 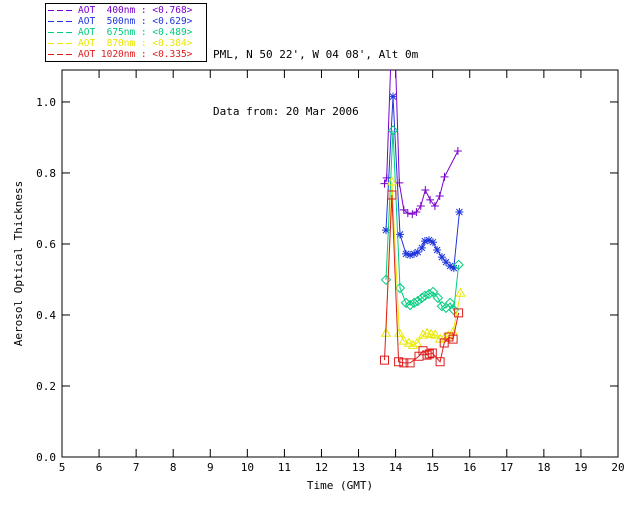 I want to click on legend-label: AOT 870nm : <0.384>, so click(x=135, y=43).